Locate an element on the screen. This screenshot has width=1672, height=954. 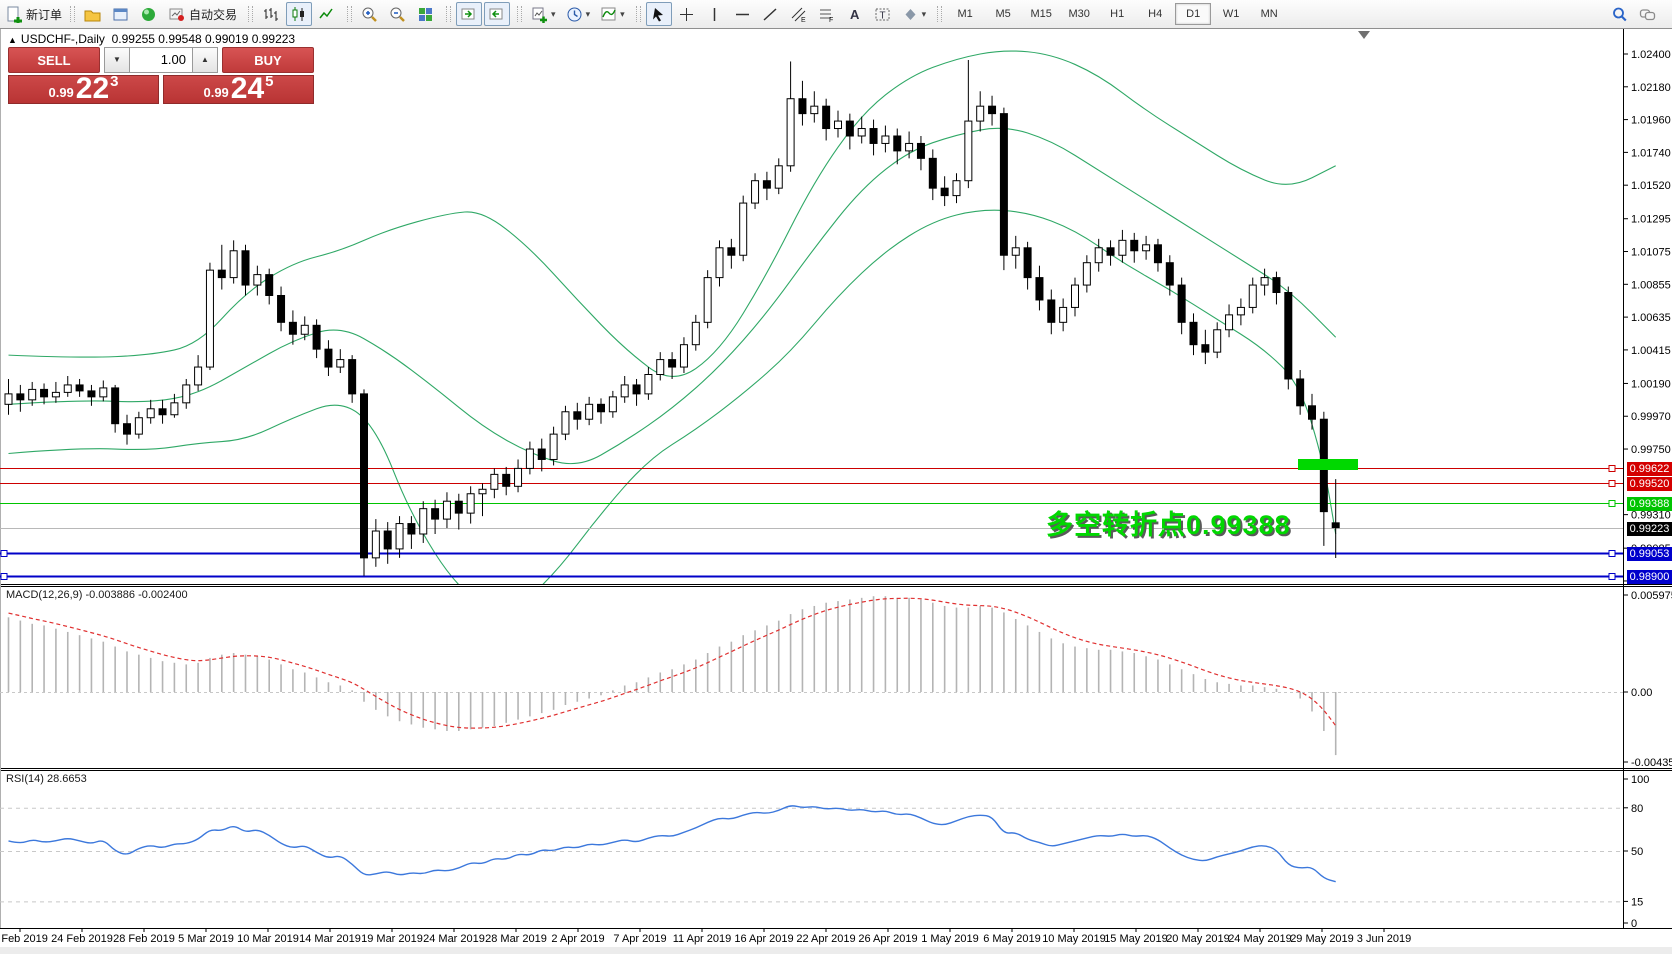
buy-button: BUY is located at coordinates (268, 60).